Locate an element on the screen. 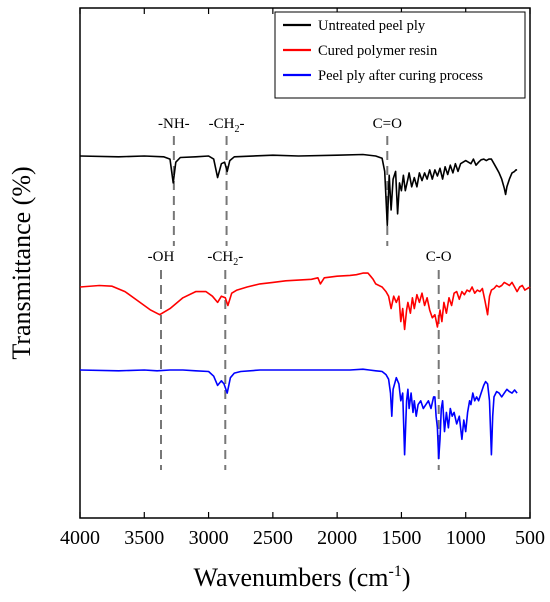 The image size is (550, 602). legend-box is located at coordinates (400, 55).